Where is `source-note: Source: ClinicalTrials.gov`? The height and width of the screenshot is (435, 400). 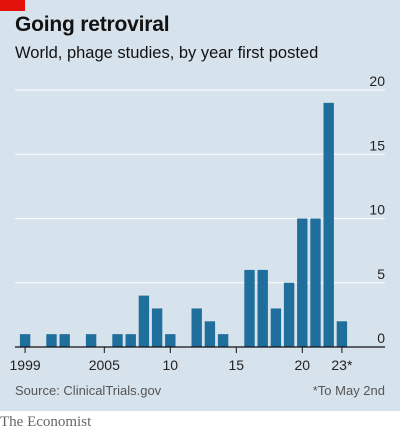
source-note: Source: ClinicalTrials.gov is located at coordinates (88, 390).